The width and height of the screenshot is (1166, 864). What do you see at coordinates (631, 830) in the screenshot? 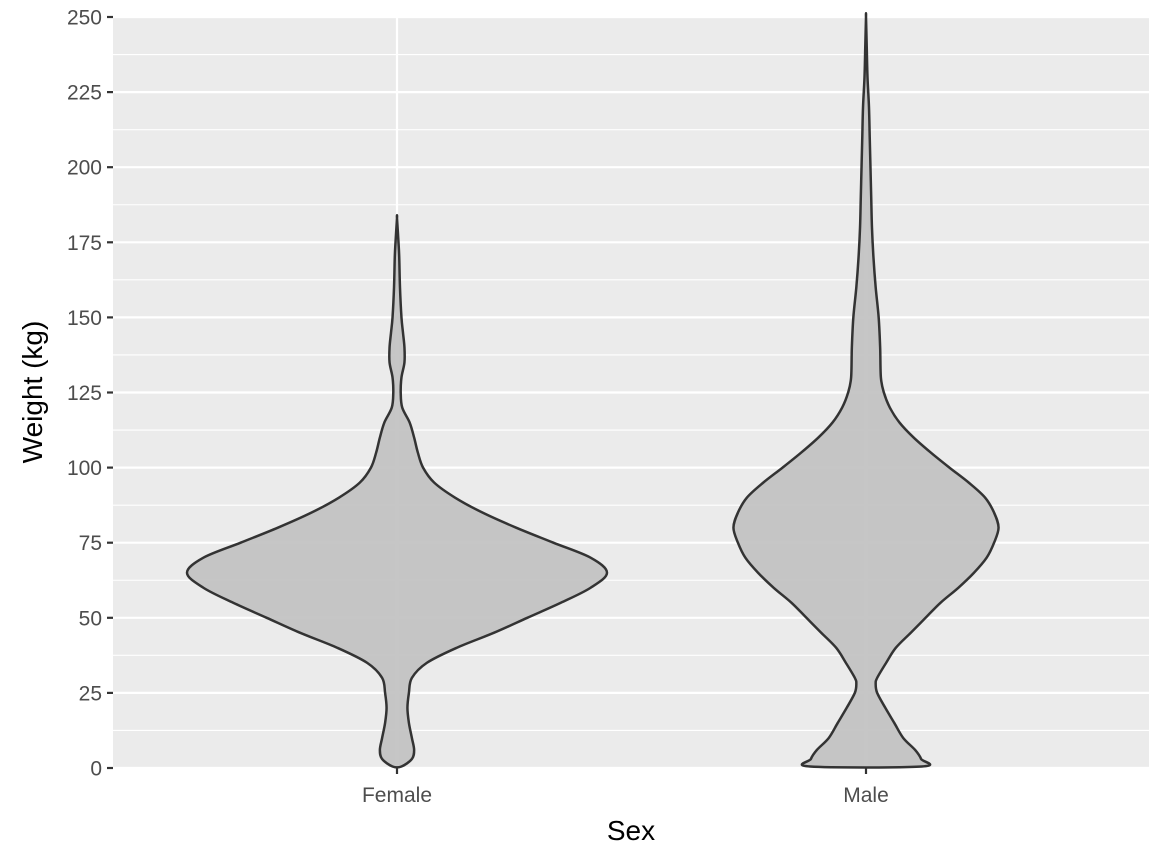
I see `x-axis-title: Sex` at bounding box center [631, 830].